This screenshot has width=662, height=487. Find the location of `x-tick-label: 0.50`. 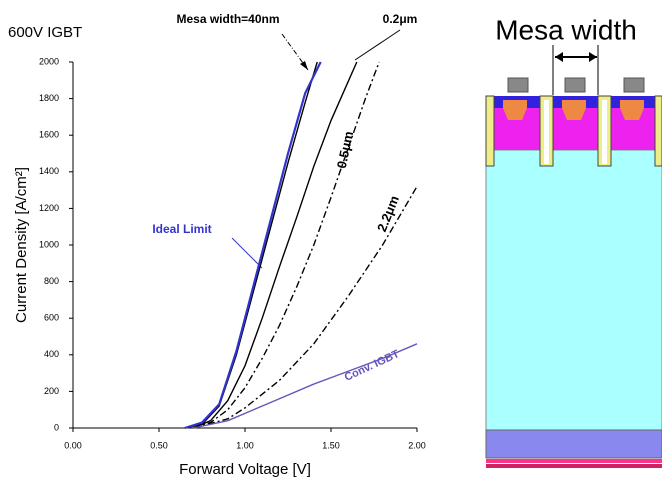

x-tick-label: 0.50 is located at coordinates (159, 445).